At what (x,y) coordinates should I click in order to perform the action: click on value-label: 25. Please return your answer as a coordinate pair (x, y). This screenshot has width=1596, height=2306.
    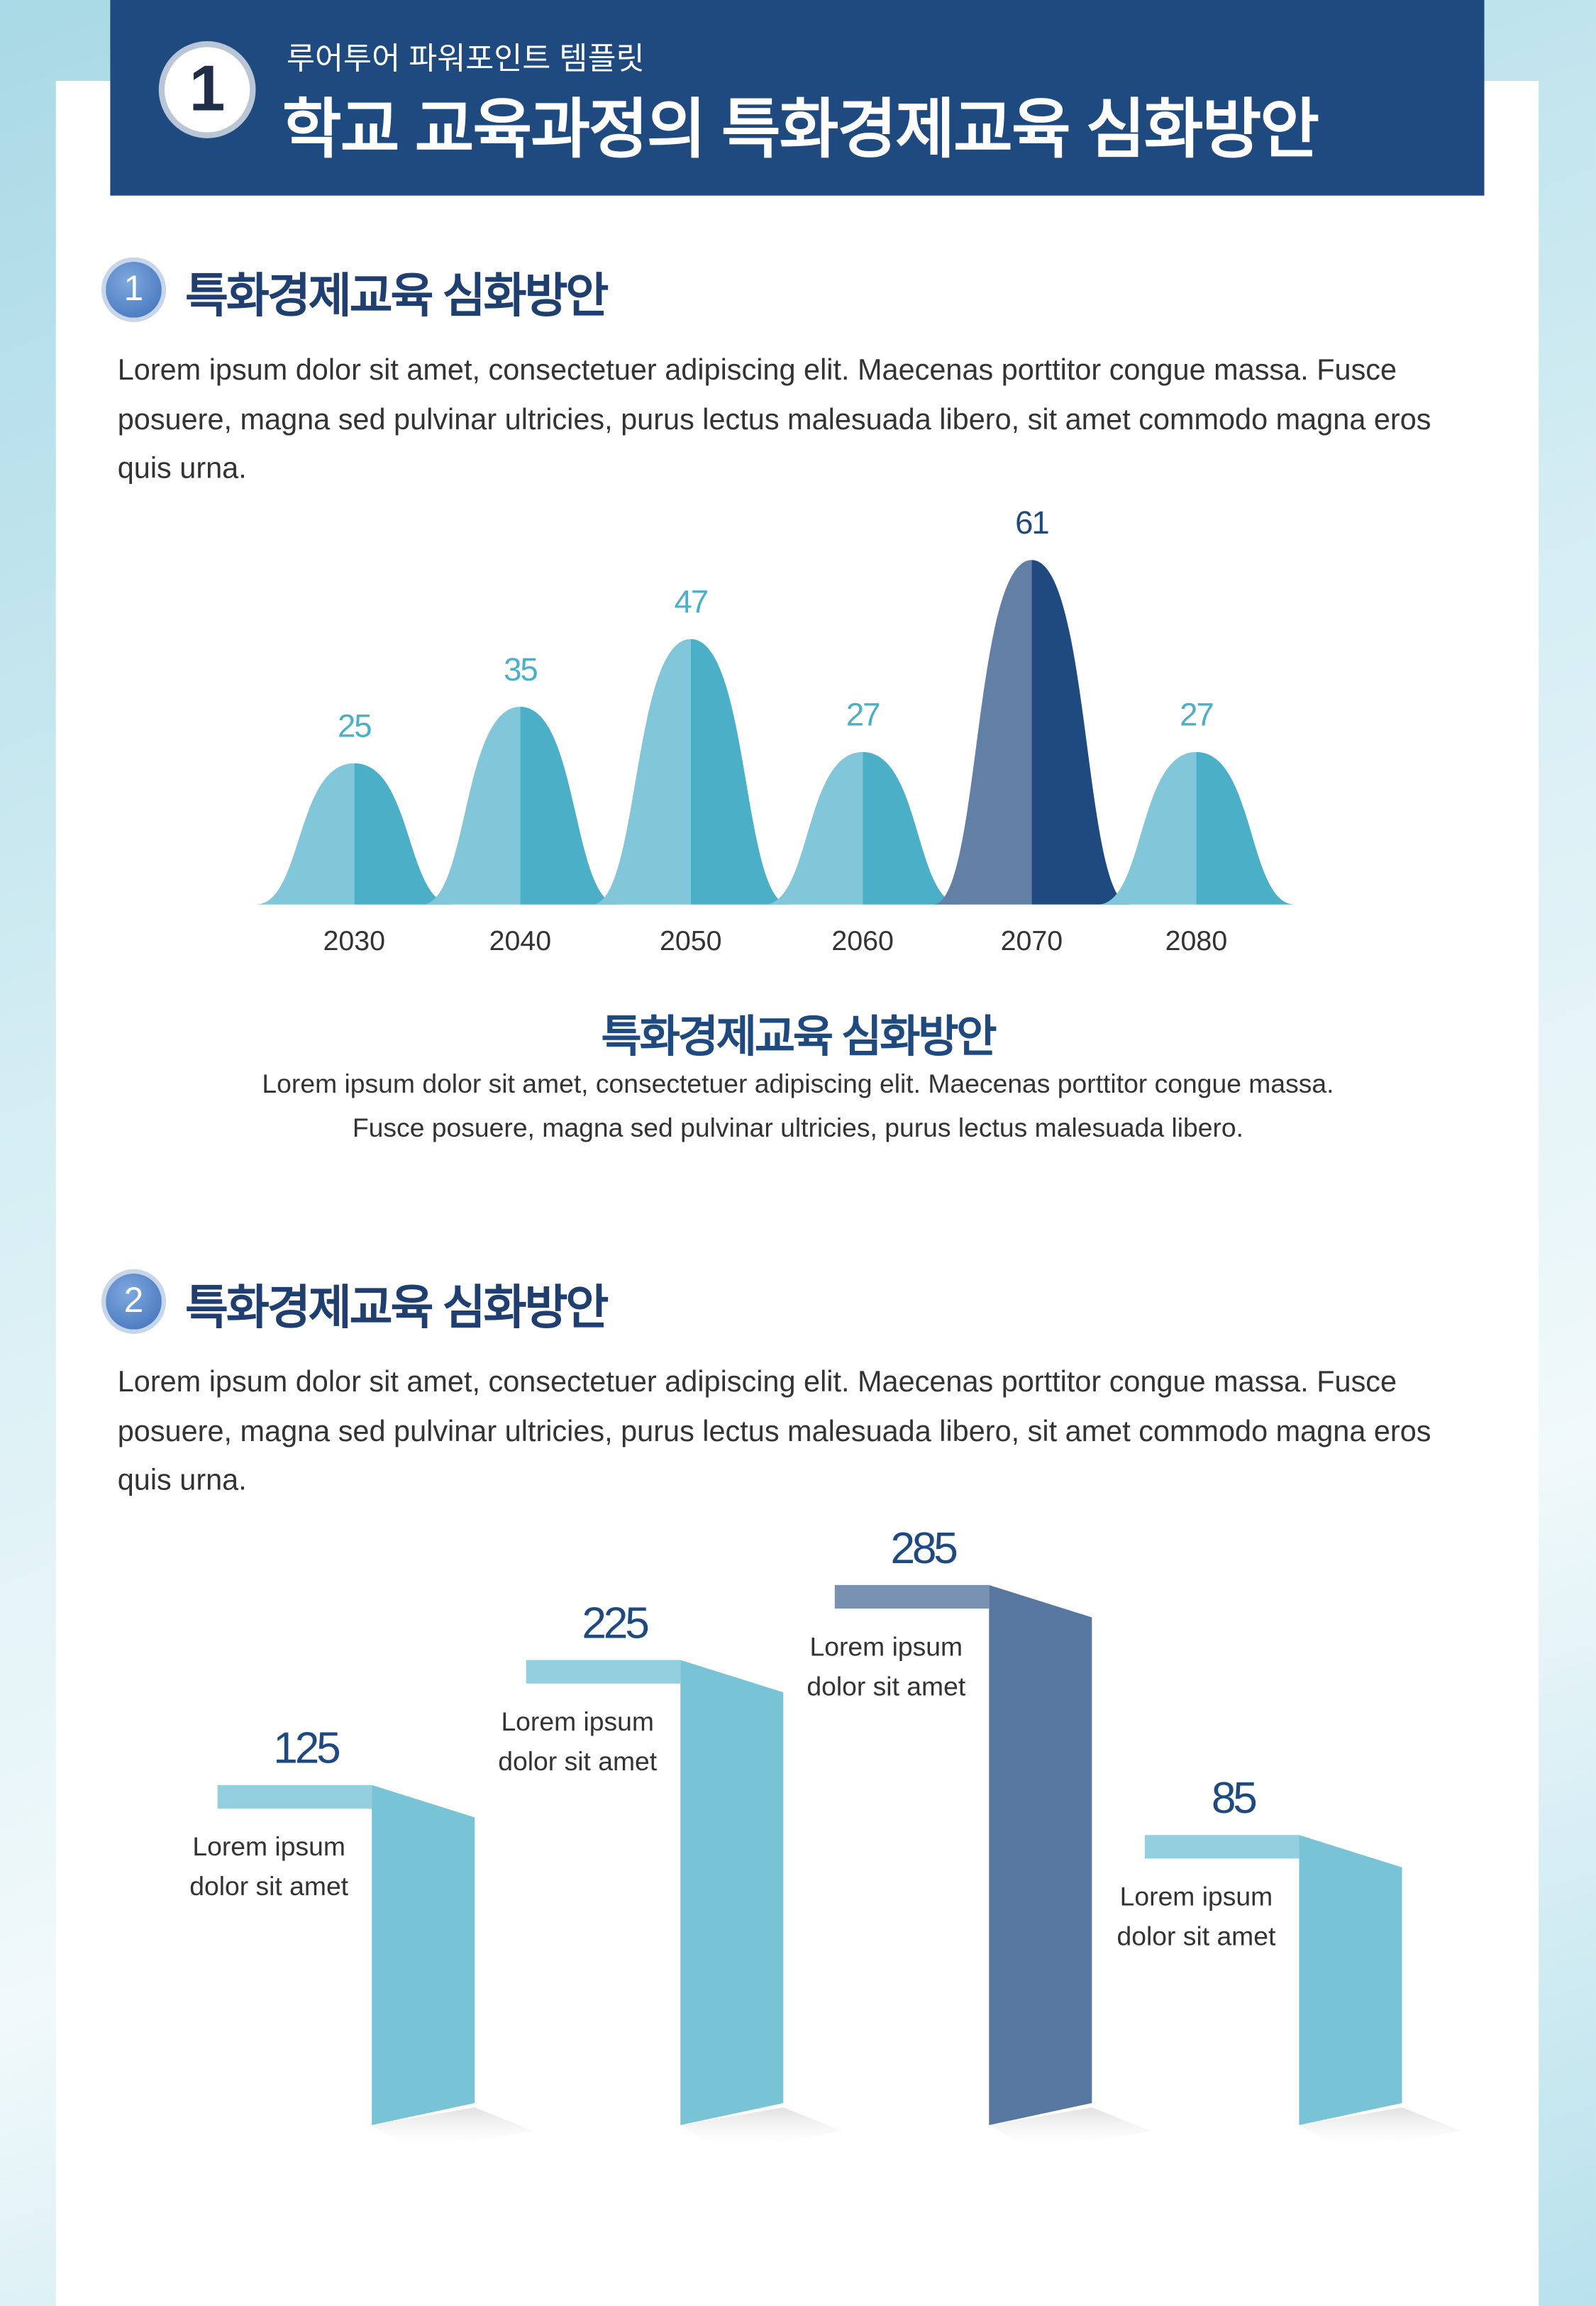
    Looking at the image, I should click on (354, 725).